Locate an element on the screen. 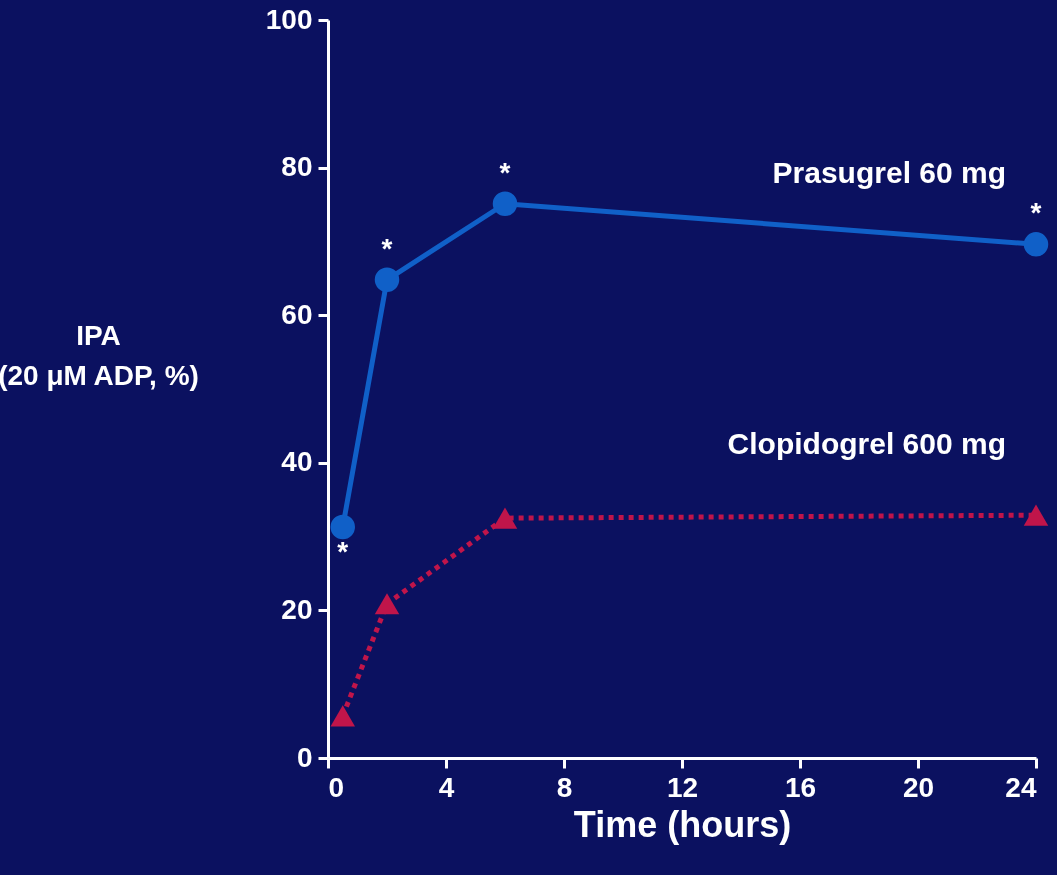  x-tick-label: 8 is located at coordinates (564, 787).